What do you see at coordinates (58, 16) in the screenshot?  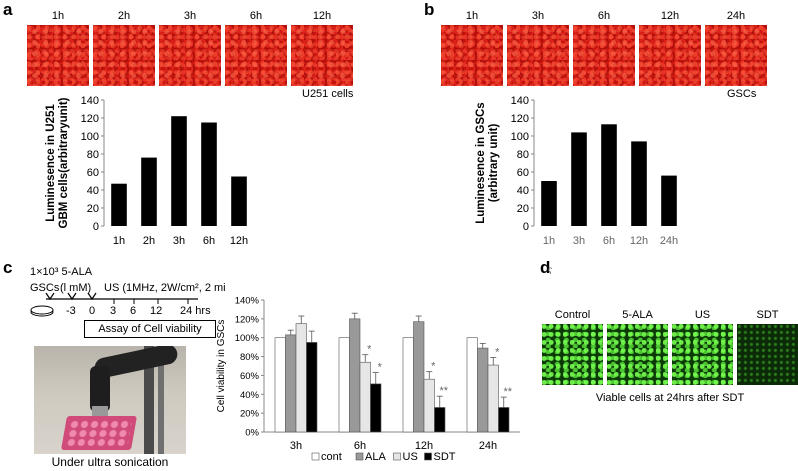 I see `panel-a-image-label-0: 1h` at bounding box center [58, 16].